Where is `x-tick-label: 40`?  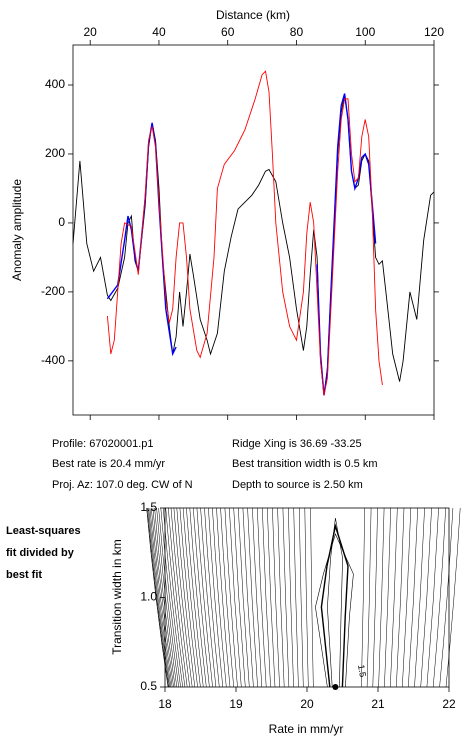 x-tick-label: 40 is located at coordinates (159, 32).